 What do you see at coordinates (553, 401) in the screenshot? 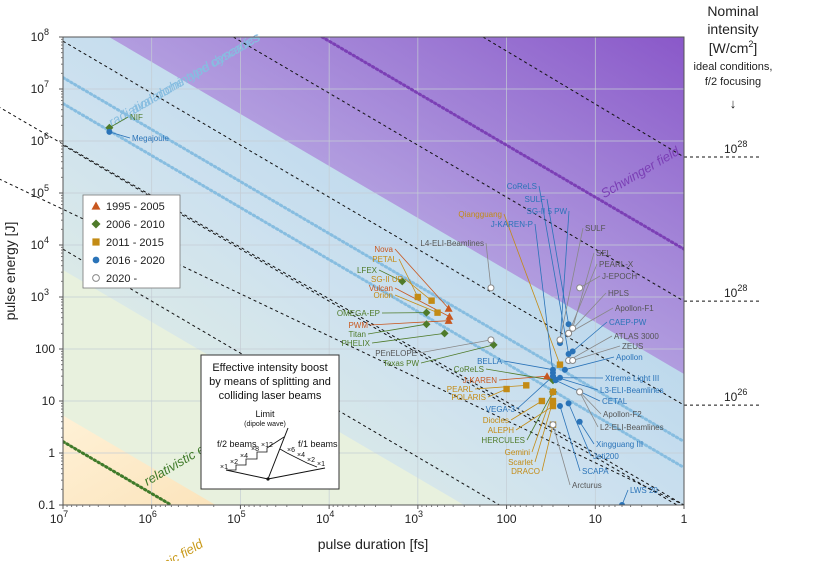
I see `data-point-scarlet` at bounding box center [553, 401].